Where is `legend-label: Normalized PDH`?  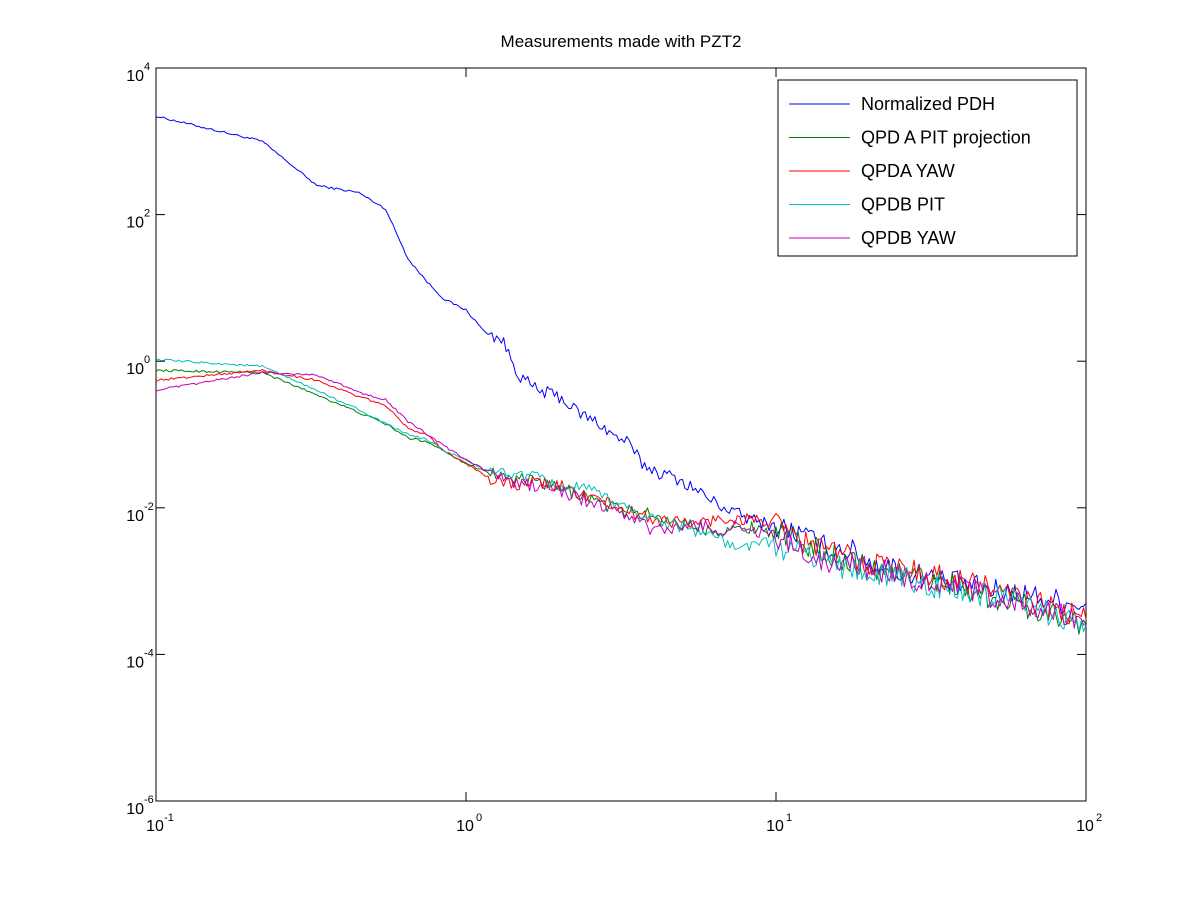
legend-label: Normalized PDH is located at coordinates (928, 104).